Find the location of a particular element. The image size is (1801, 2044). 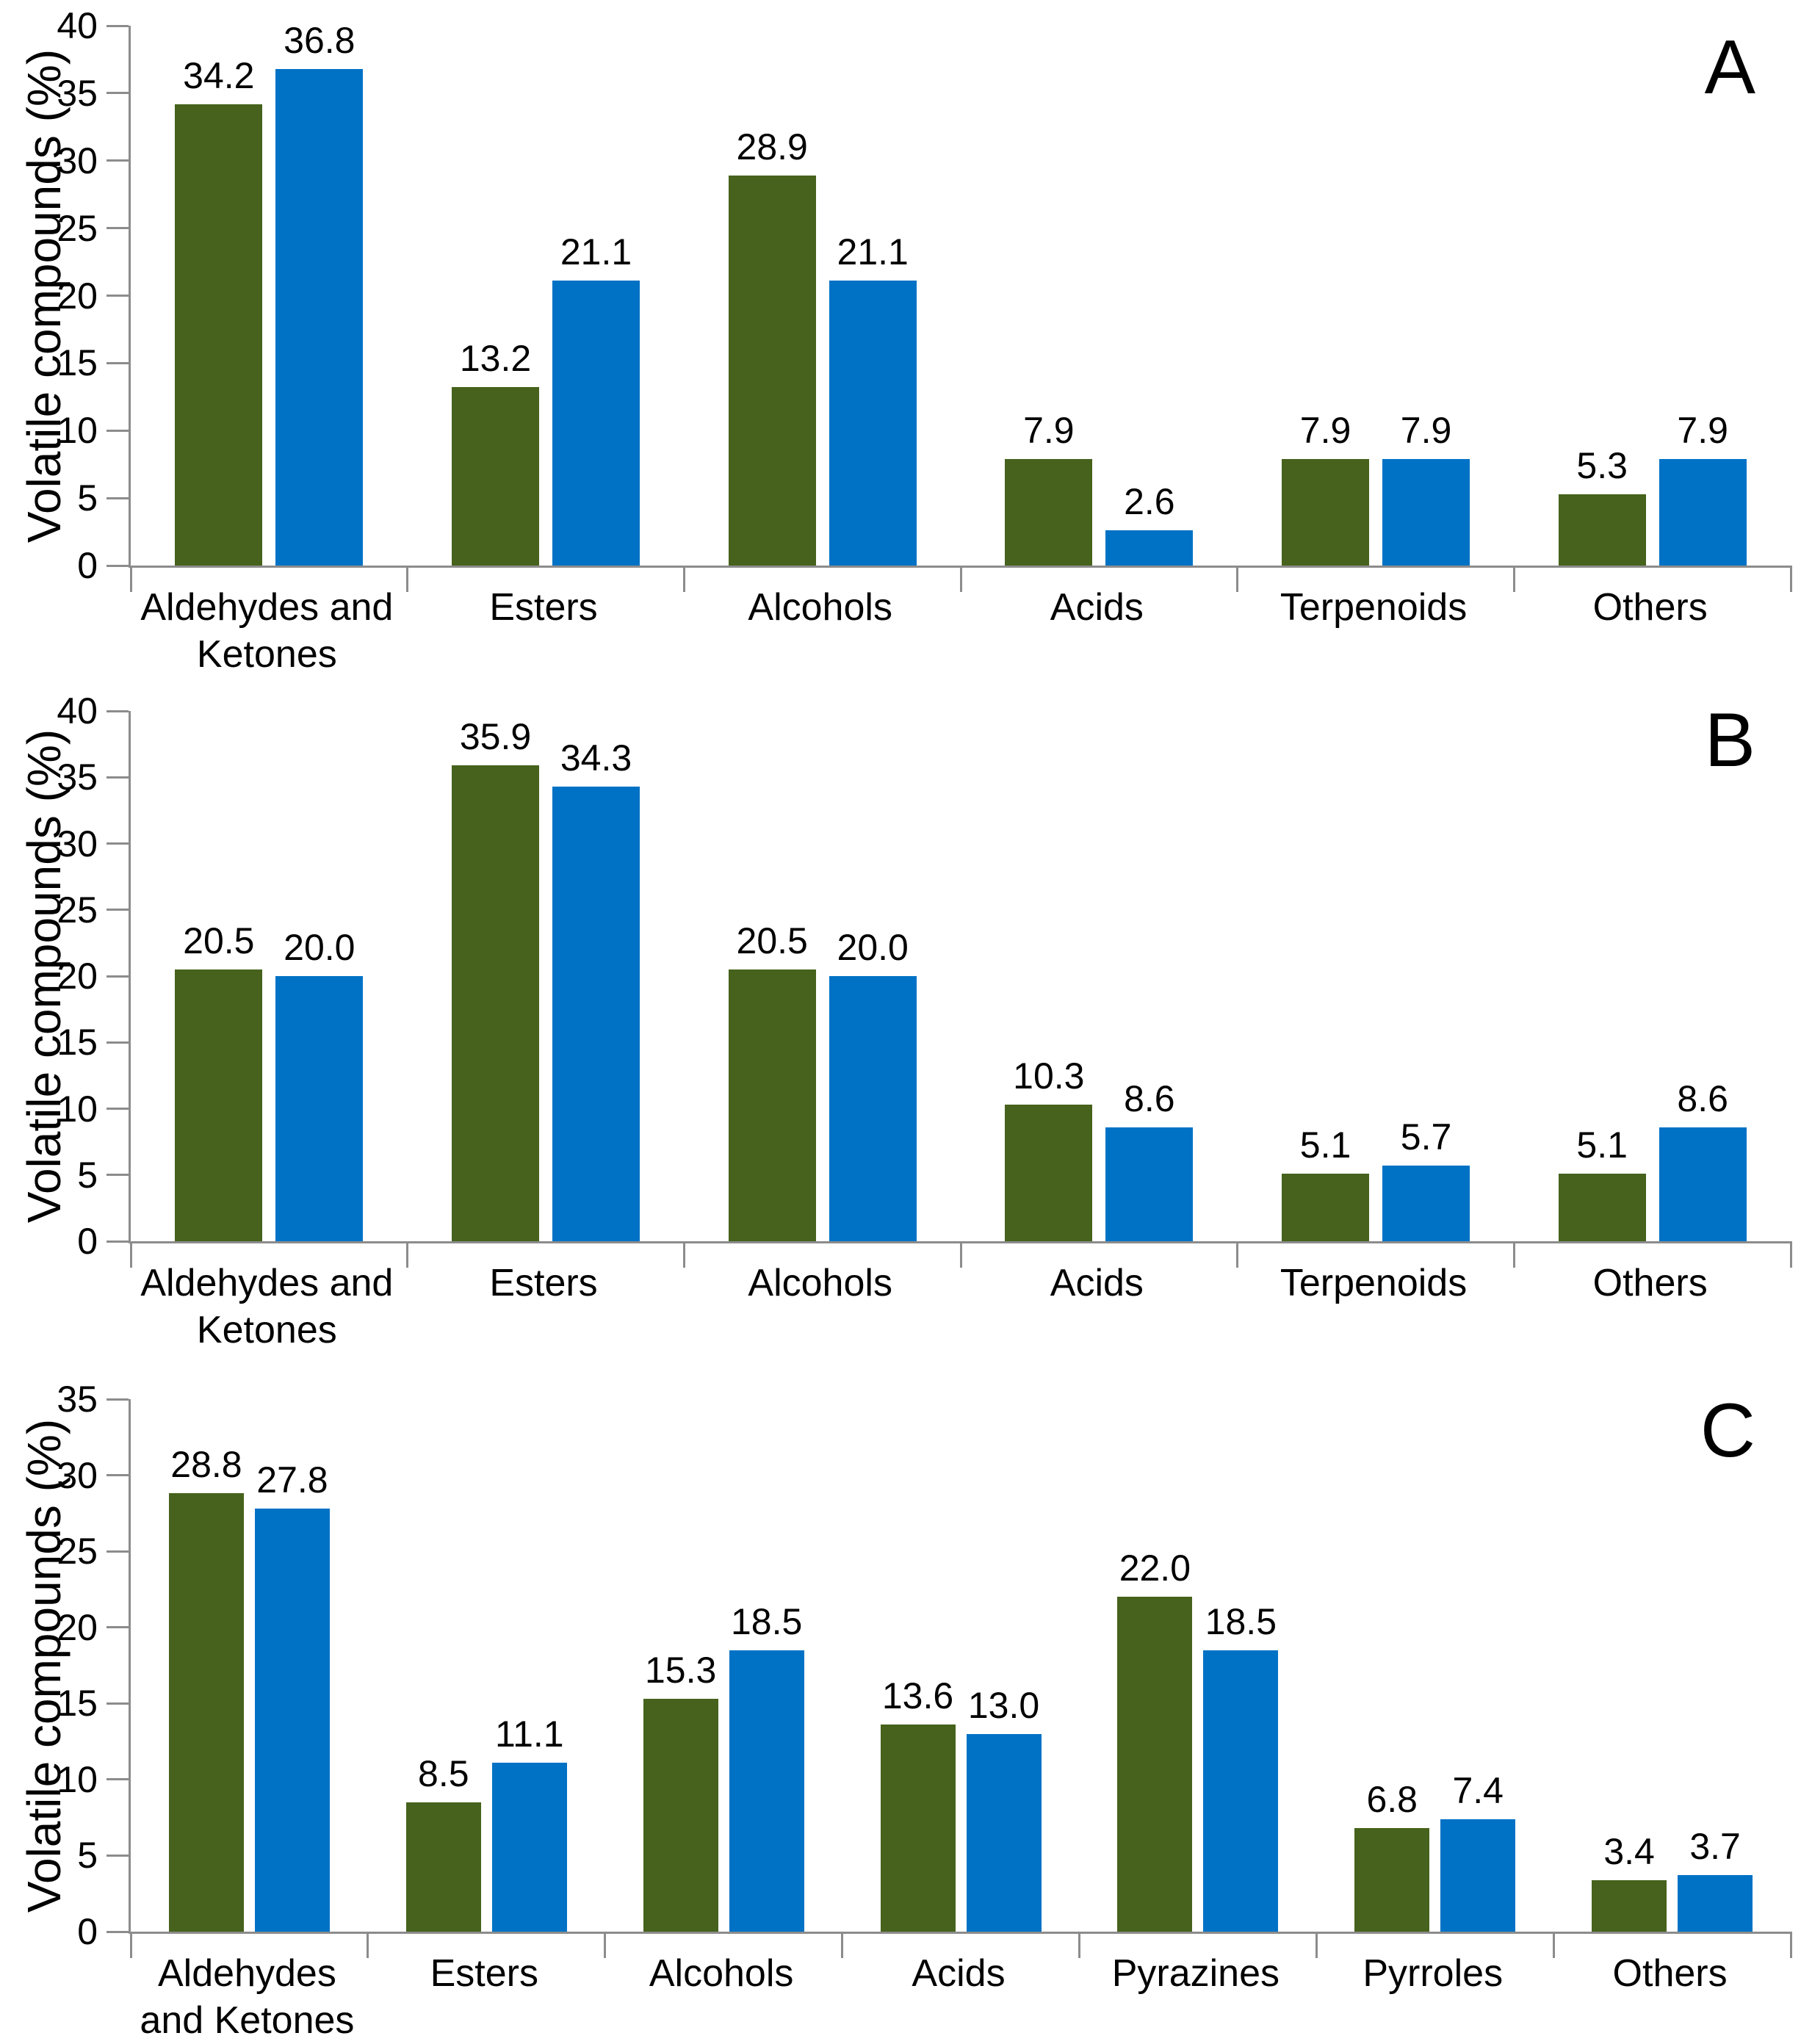

panel-b-aldehydes-green-bar: 20.5 is located at coordinates (219, 1081).